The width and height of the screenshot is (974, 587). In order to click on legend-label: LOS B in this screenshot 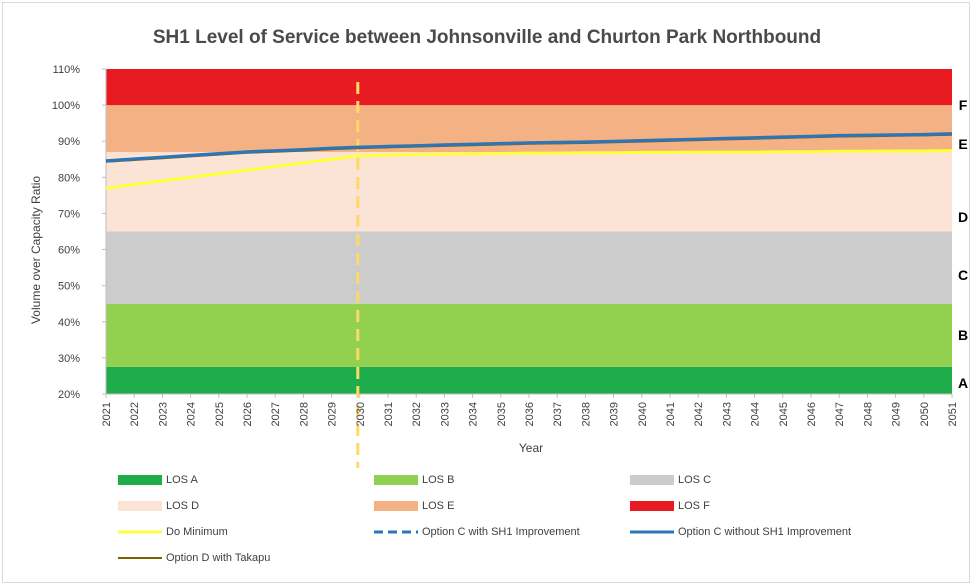, I will do `click(438, 480)`.